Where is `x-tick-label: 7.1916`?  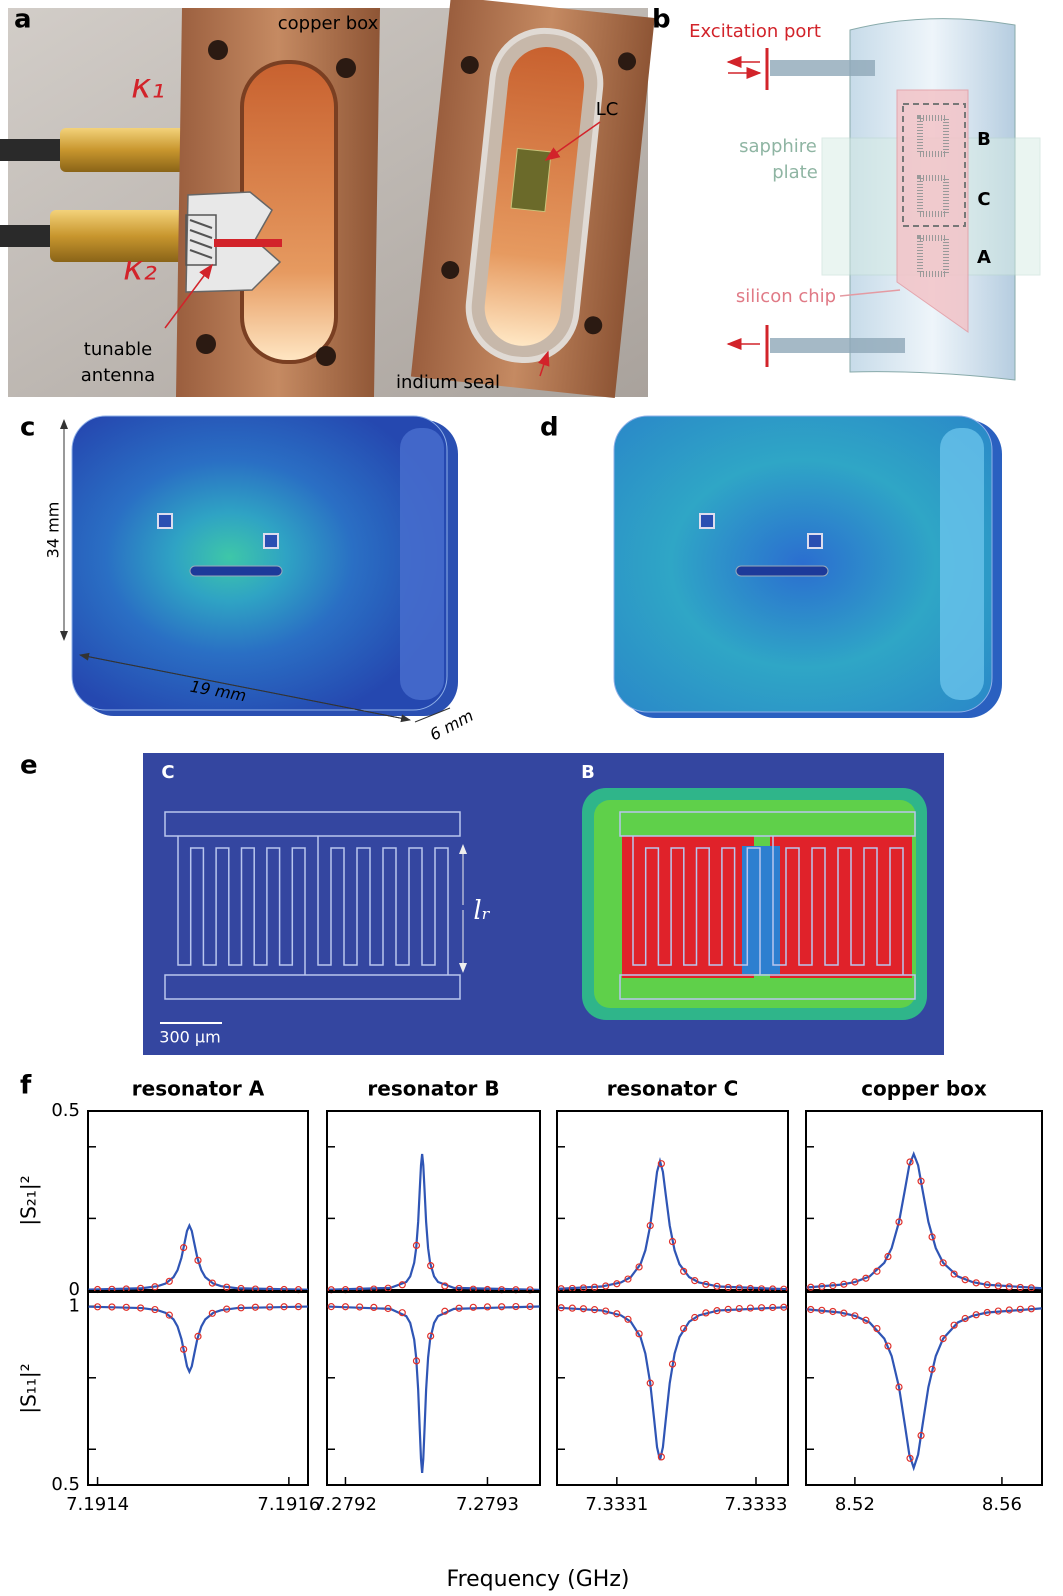
x-tick-label: 7.1916 is located at coordinates (288, 1504).